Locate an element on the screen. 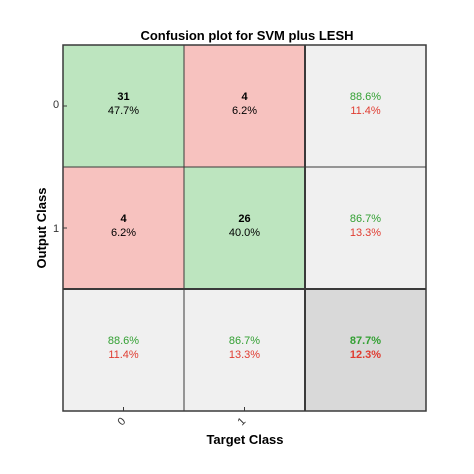  x-axis-label: Target Class is located at coordinates (244, 439).